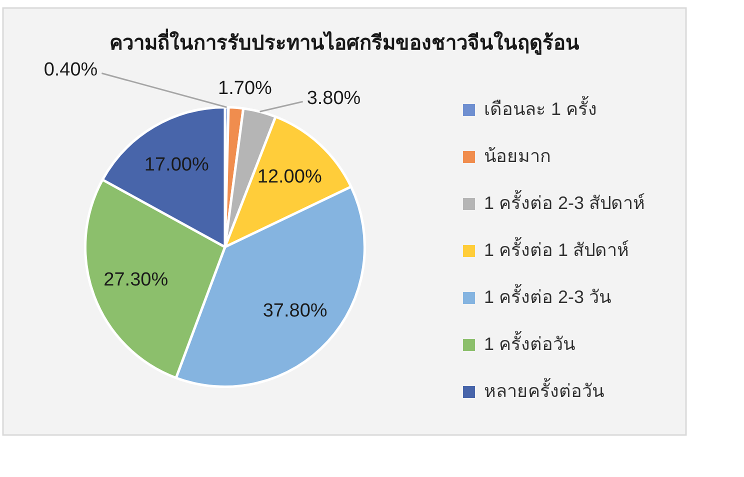 The image size is (744, 477). What do you see at coordinates (517, 156) in the screenshot?
I see `legend-label: น้อยมาก` at bounding box center [517, 156].